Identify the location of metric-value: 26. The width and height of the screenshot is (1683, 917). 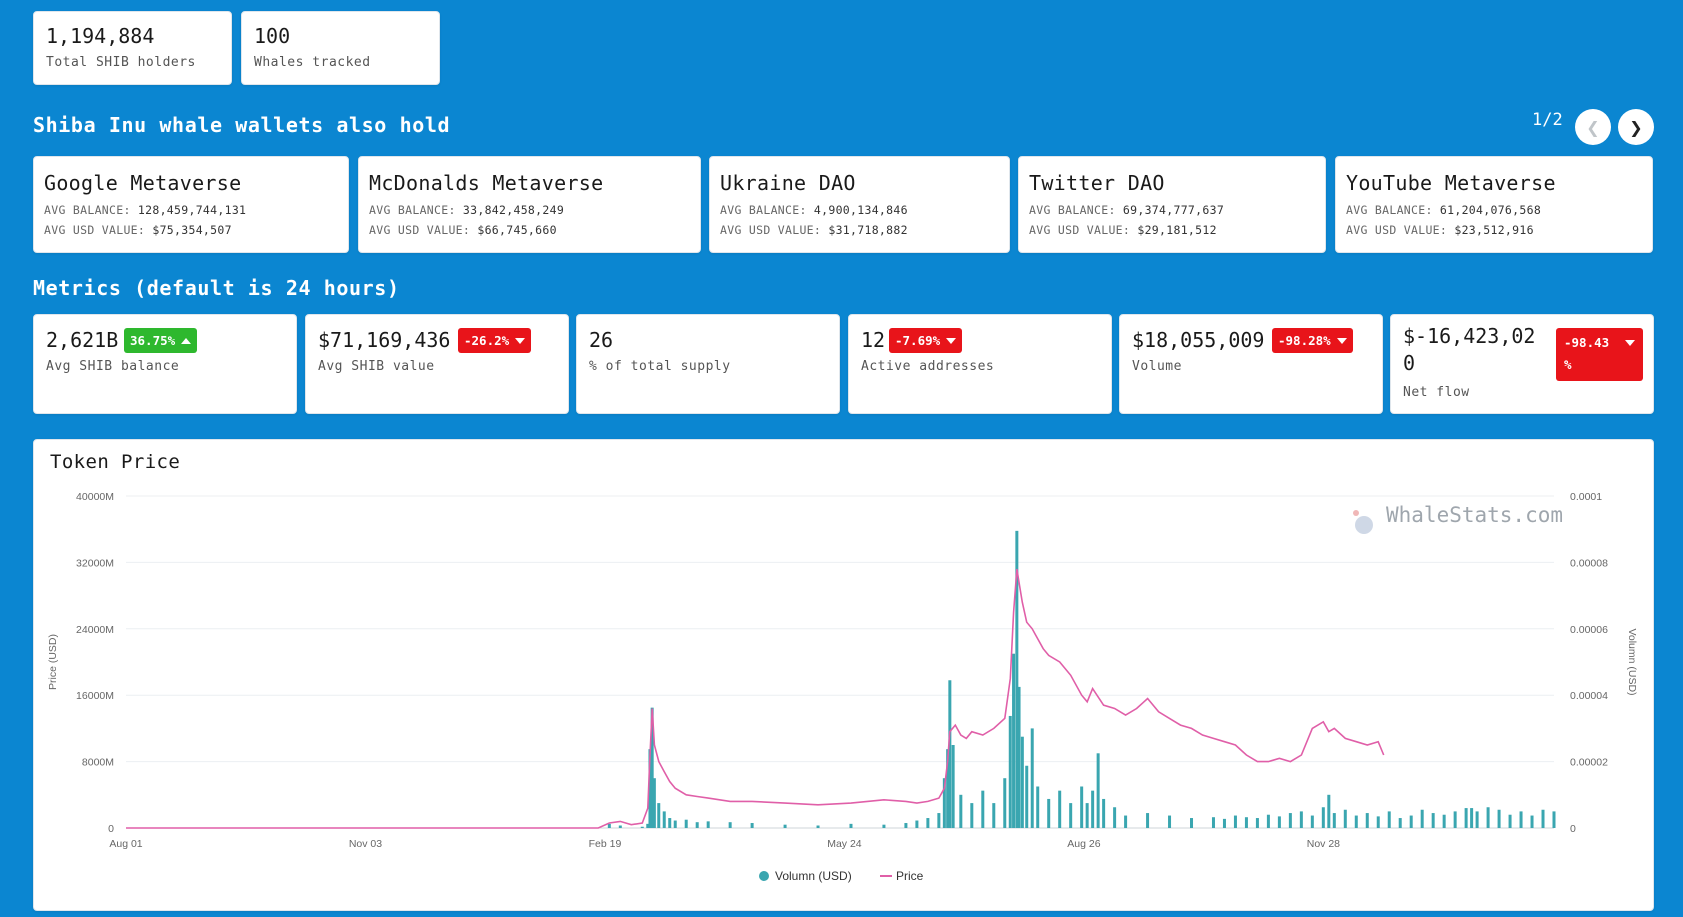
(601, 340).